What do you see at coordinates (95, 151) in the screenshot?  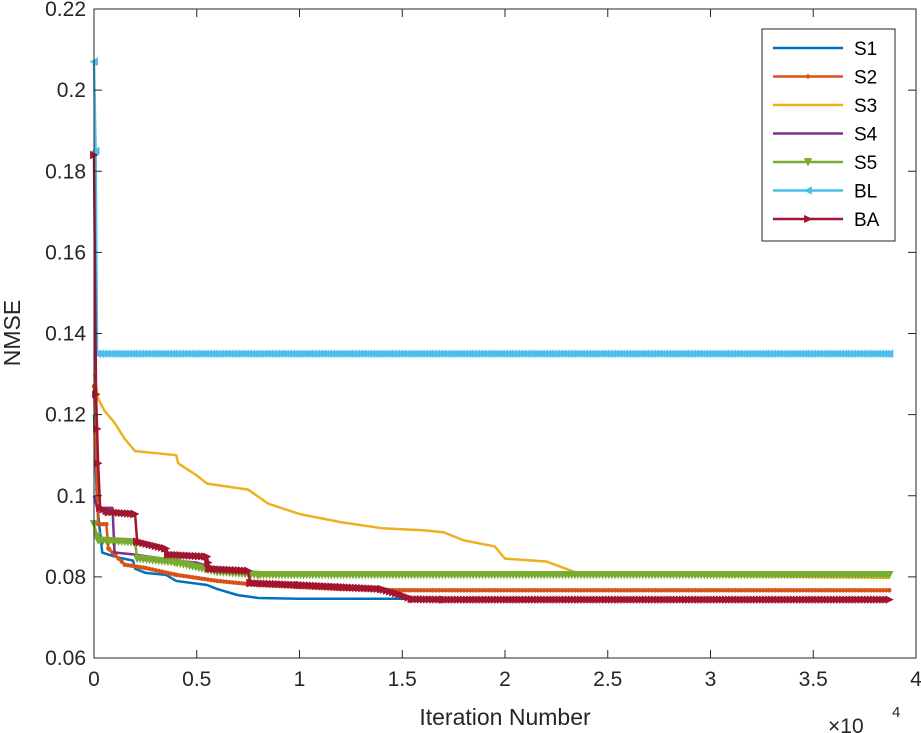 I see `data-point-bl` at bounding box center [95, 151].